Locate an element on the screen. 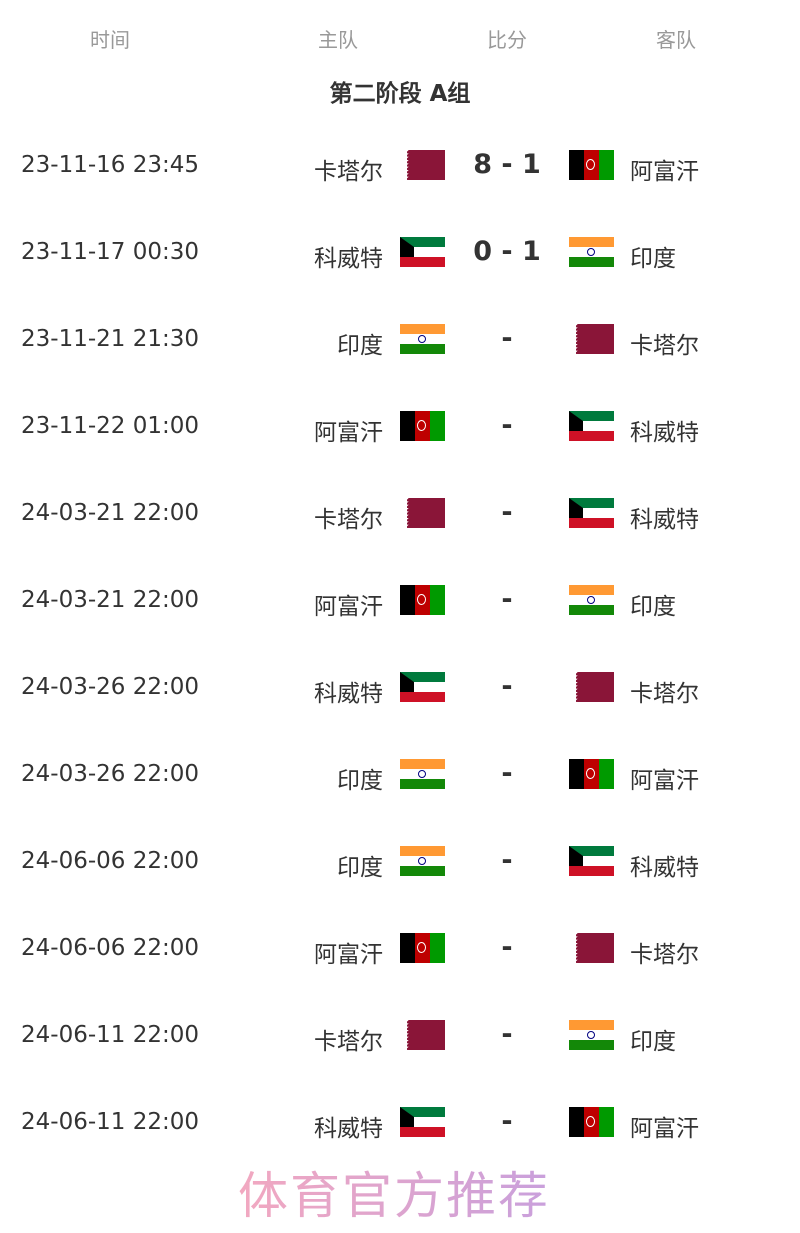 The image size is (800, 1233). header-time: 时间 is located at coordinates (110, 40).